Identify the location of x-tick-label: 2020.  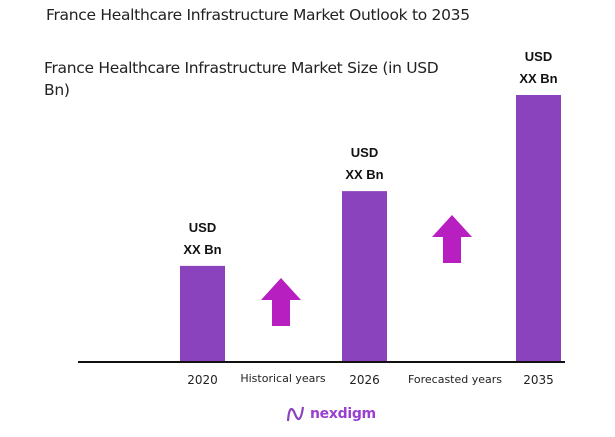
(202, 380).